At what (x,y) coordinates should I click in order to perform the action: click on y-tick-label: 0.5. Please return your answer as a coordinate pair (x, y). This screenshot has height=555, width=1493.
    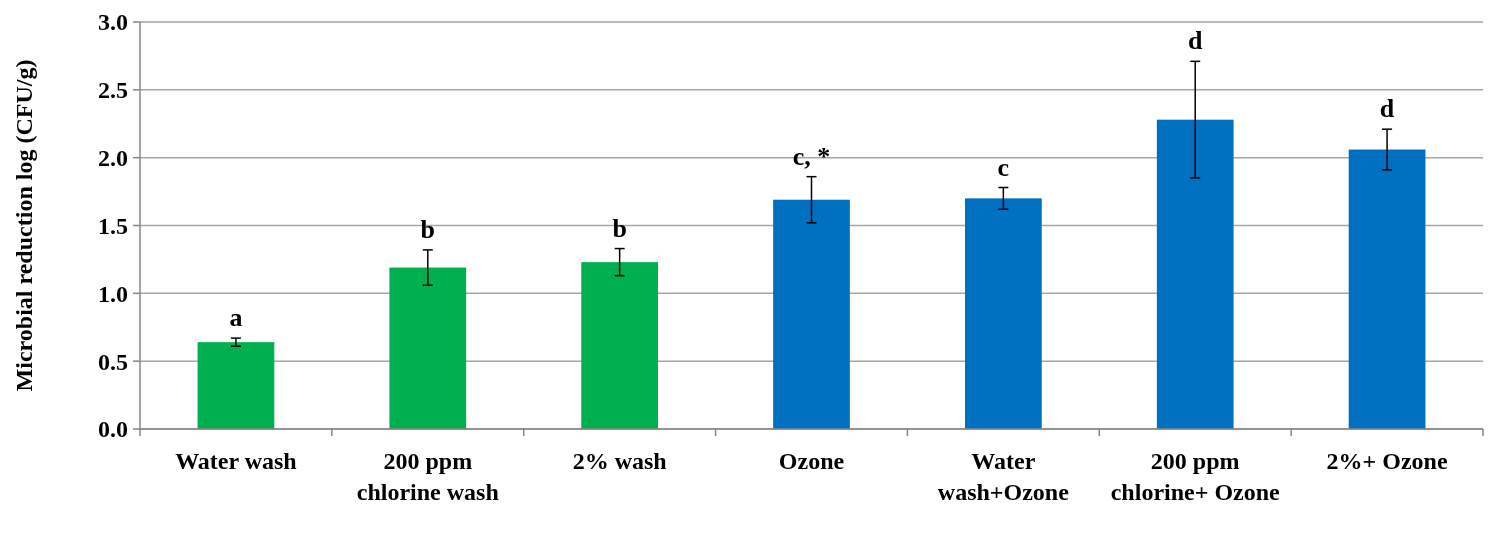
    Looking at the image, I should click on (113, 361).